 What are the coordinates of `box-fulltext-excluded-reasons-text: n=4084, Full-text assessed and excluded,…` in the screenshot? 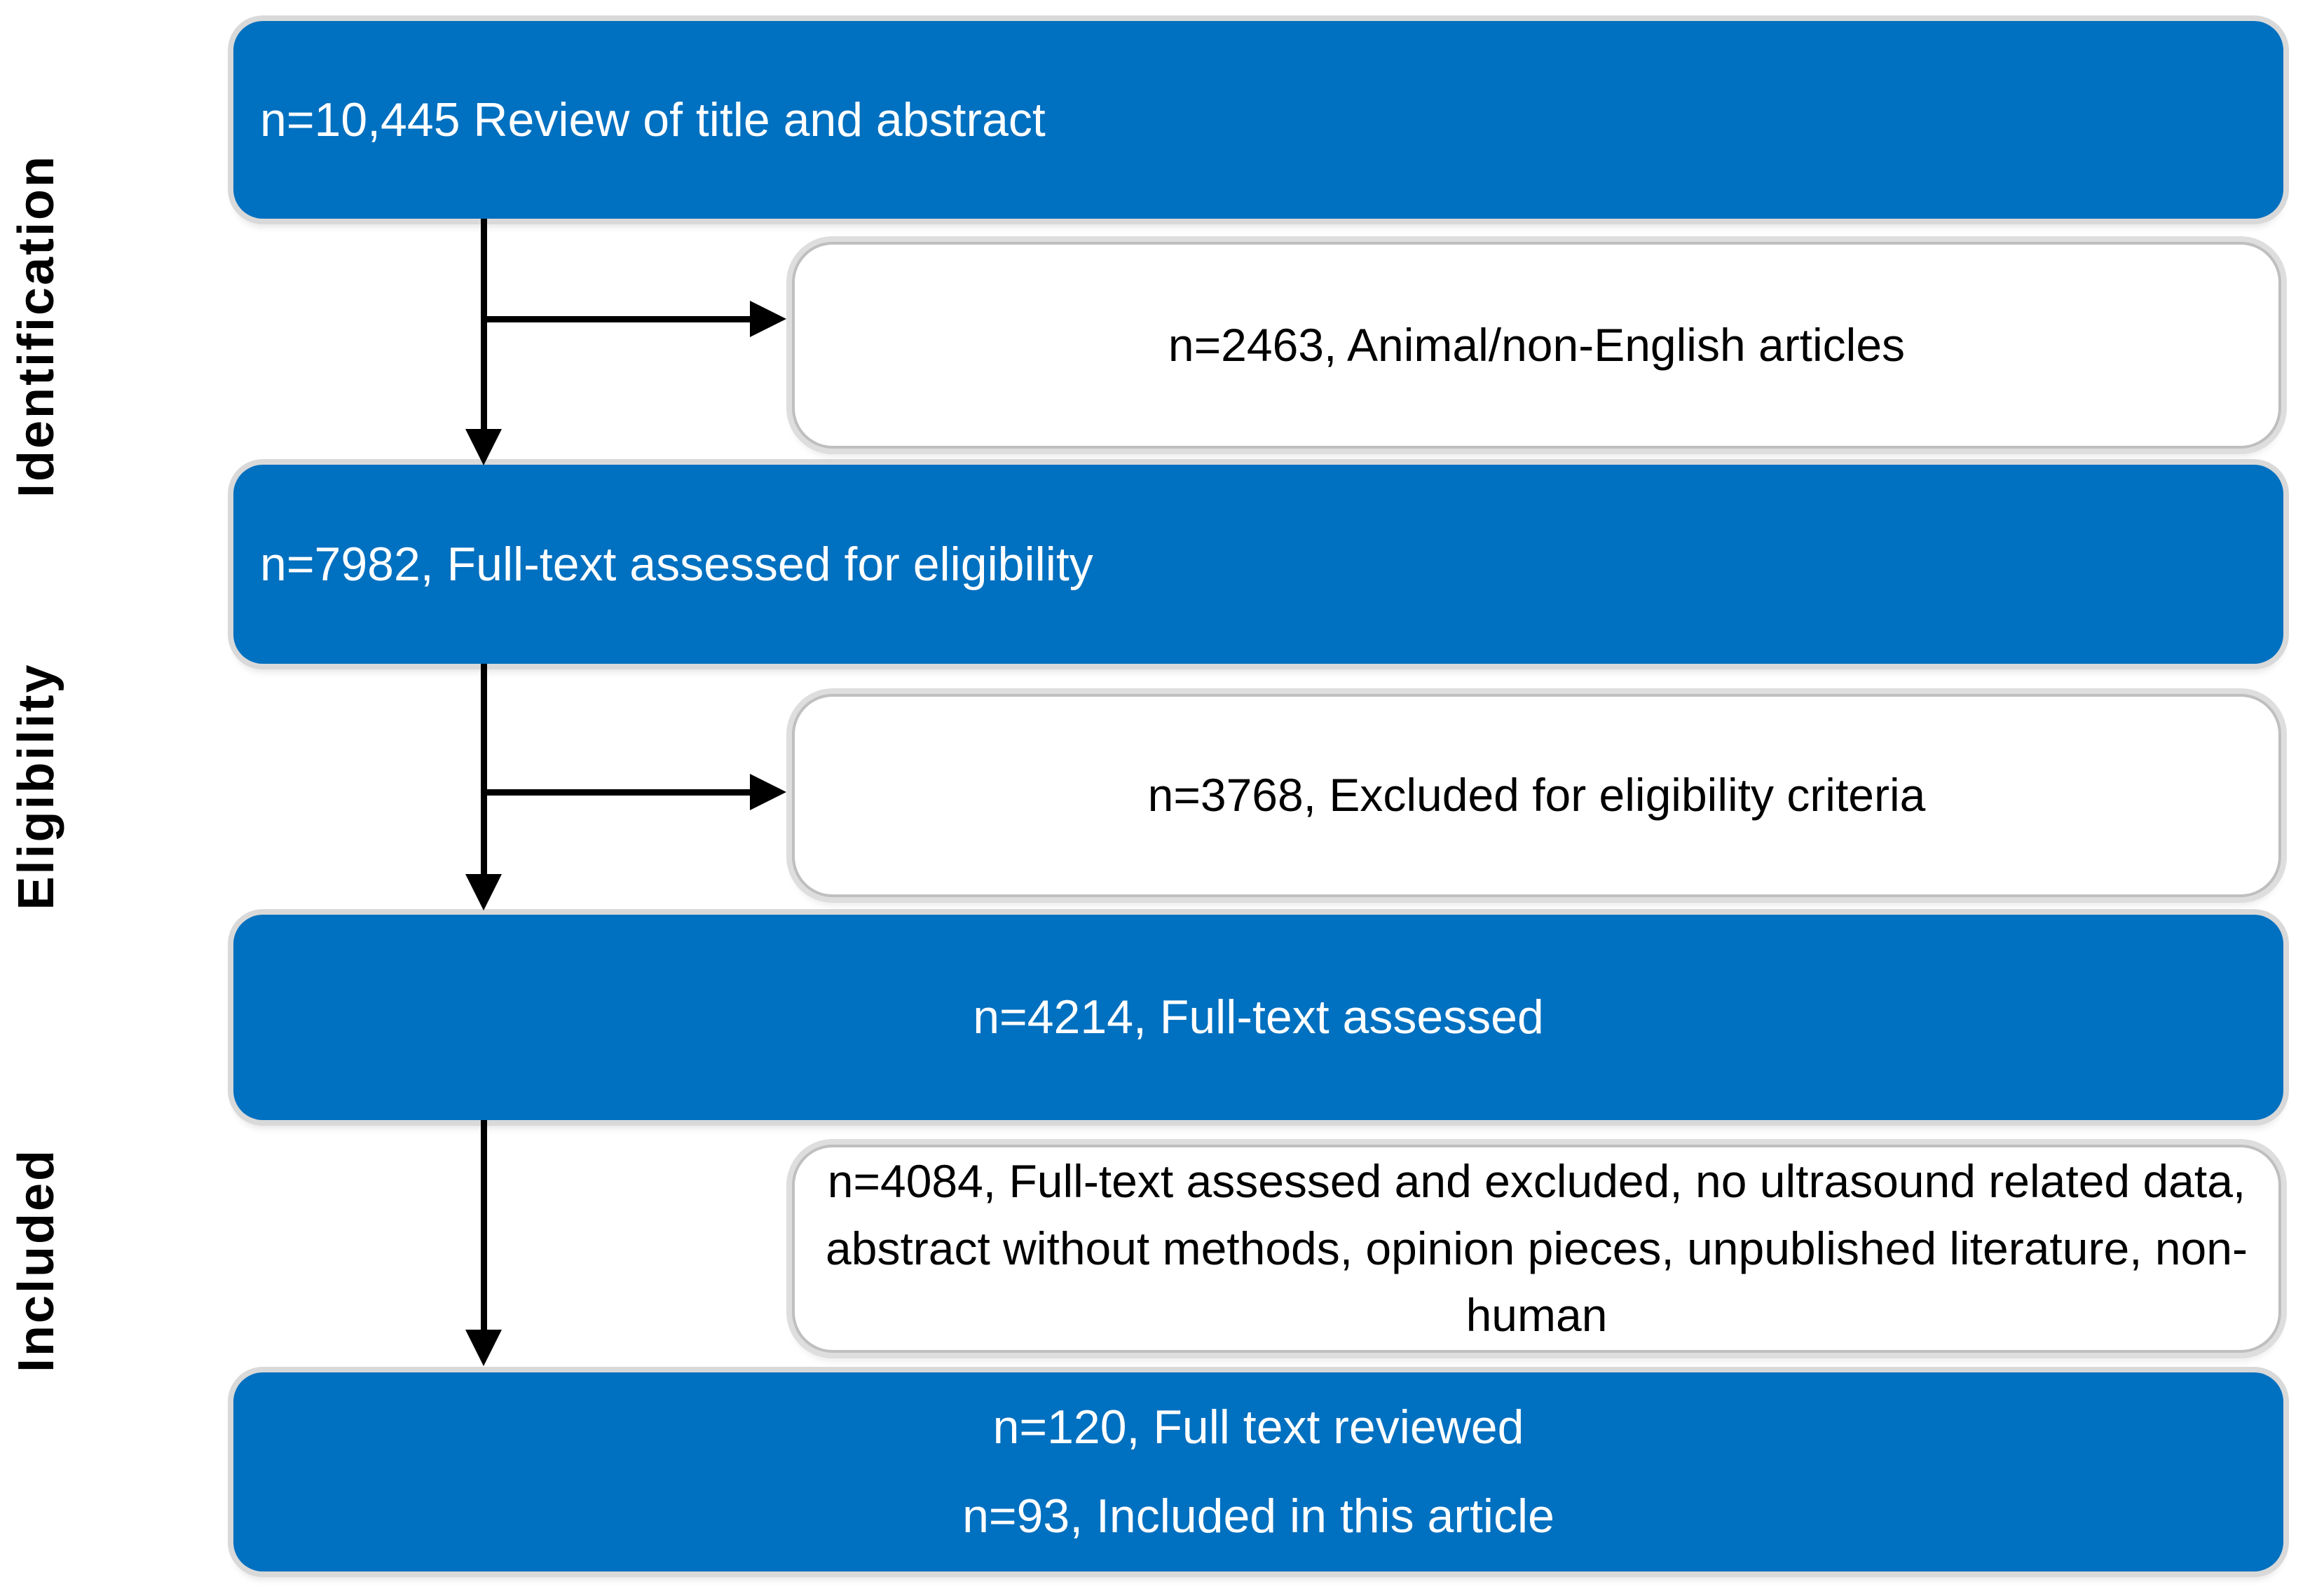 It's located at (1537, 1248).